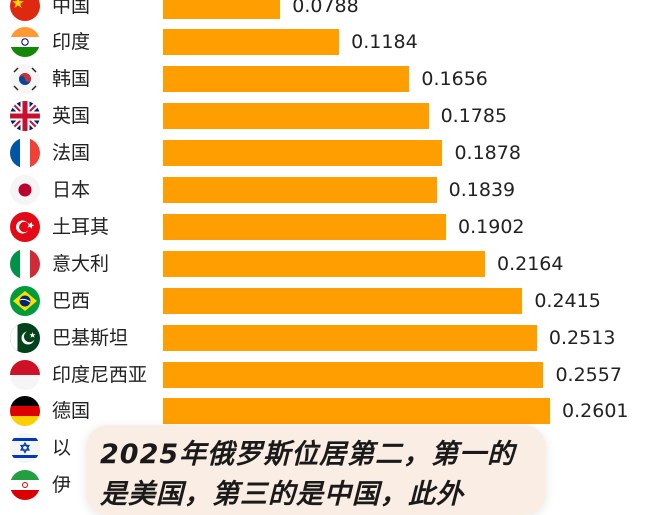 Image resolution: width=667 pixels, height=515 pixels. Describe the element at coordinates (487, 153) in the screenshot. I see `value-label: 0.1878` at that location.